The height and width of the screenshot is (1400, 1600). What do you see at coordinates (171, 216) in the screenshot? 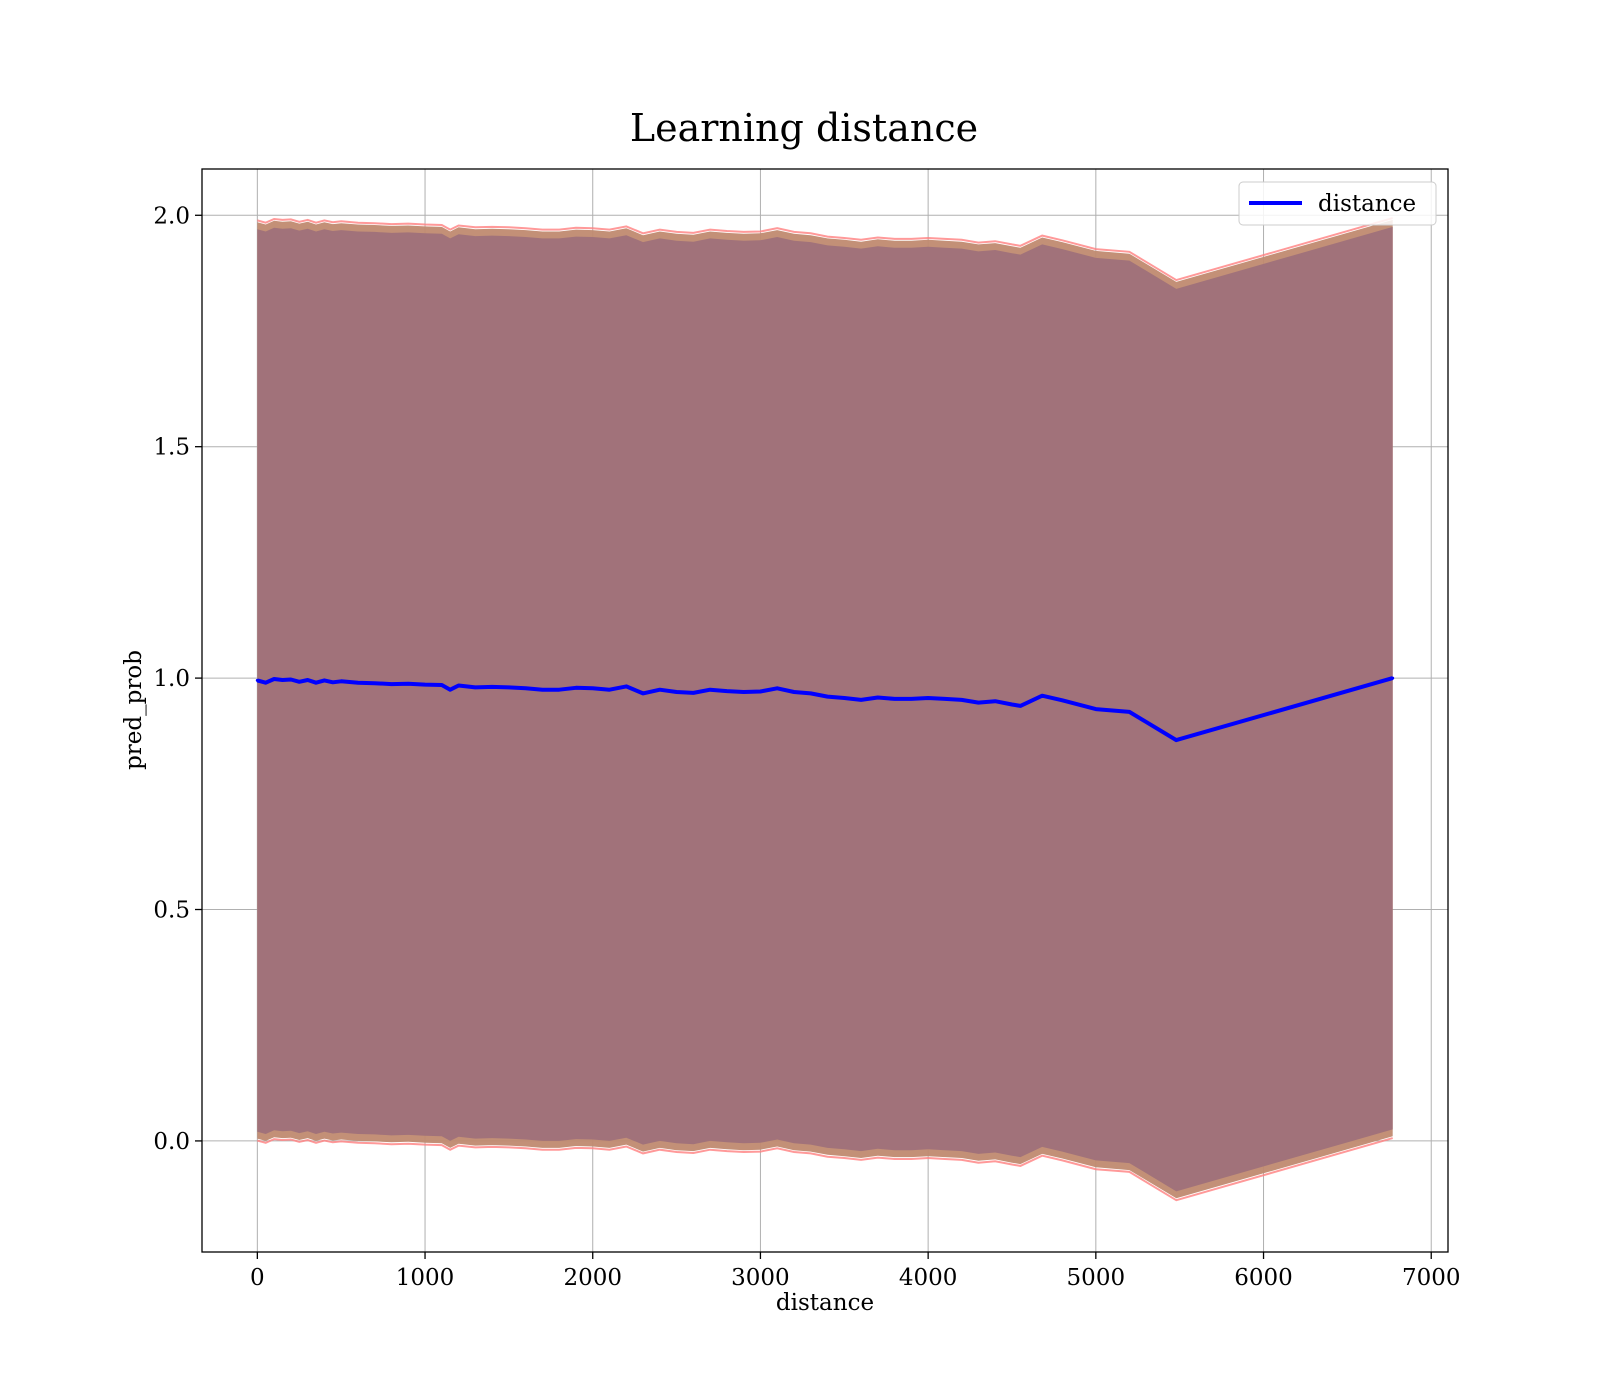
I see `y-tick-label: 2.0` at bounding box center [171, 216].